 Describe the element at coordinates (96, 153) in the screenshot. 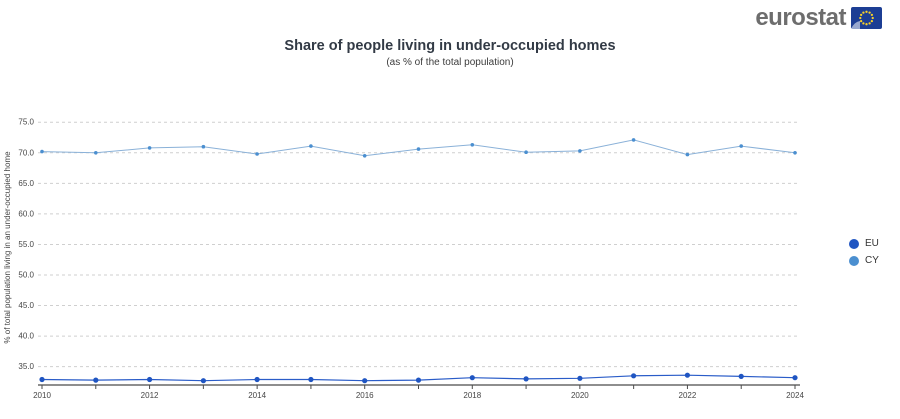

I see `data-point-cy-2011` at that location.